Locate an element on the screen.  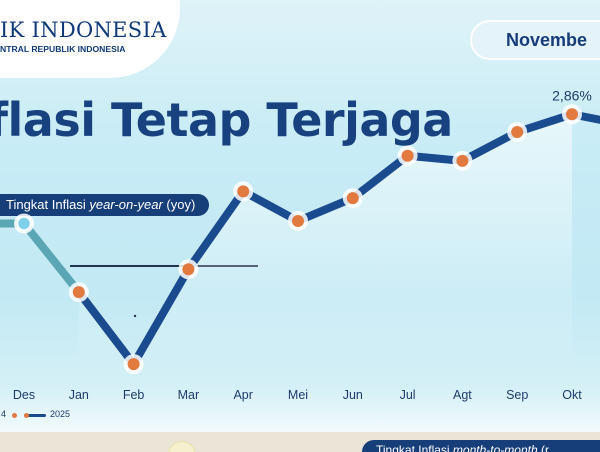
page-title: flasi Tetap Terjaga is located at coordinates (226, 120).